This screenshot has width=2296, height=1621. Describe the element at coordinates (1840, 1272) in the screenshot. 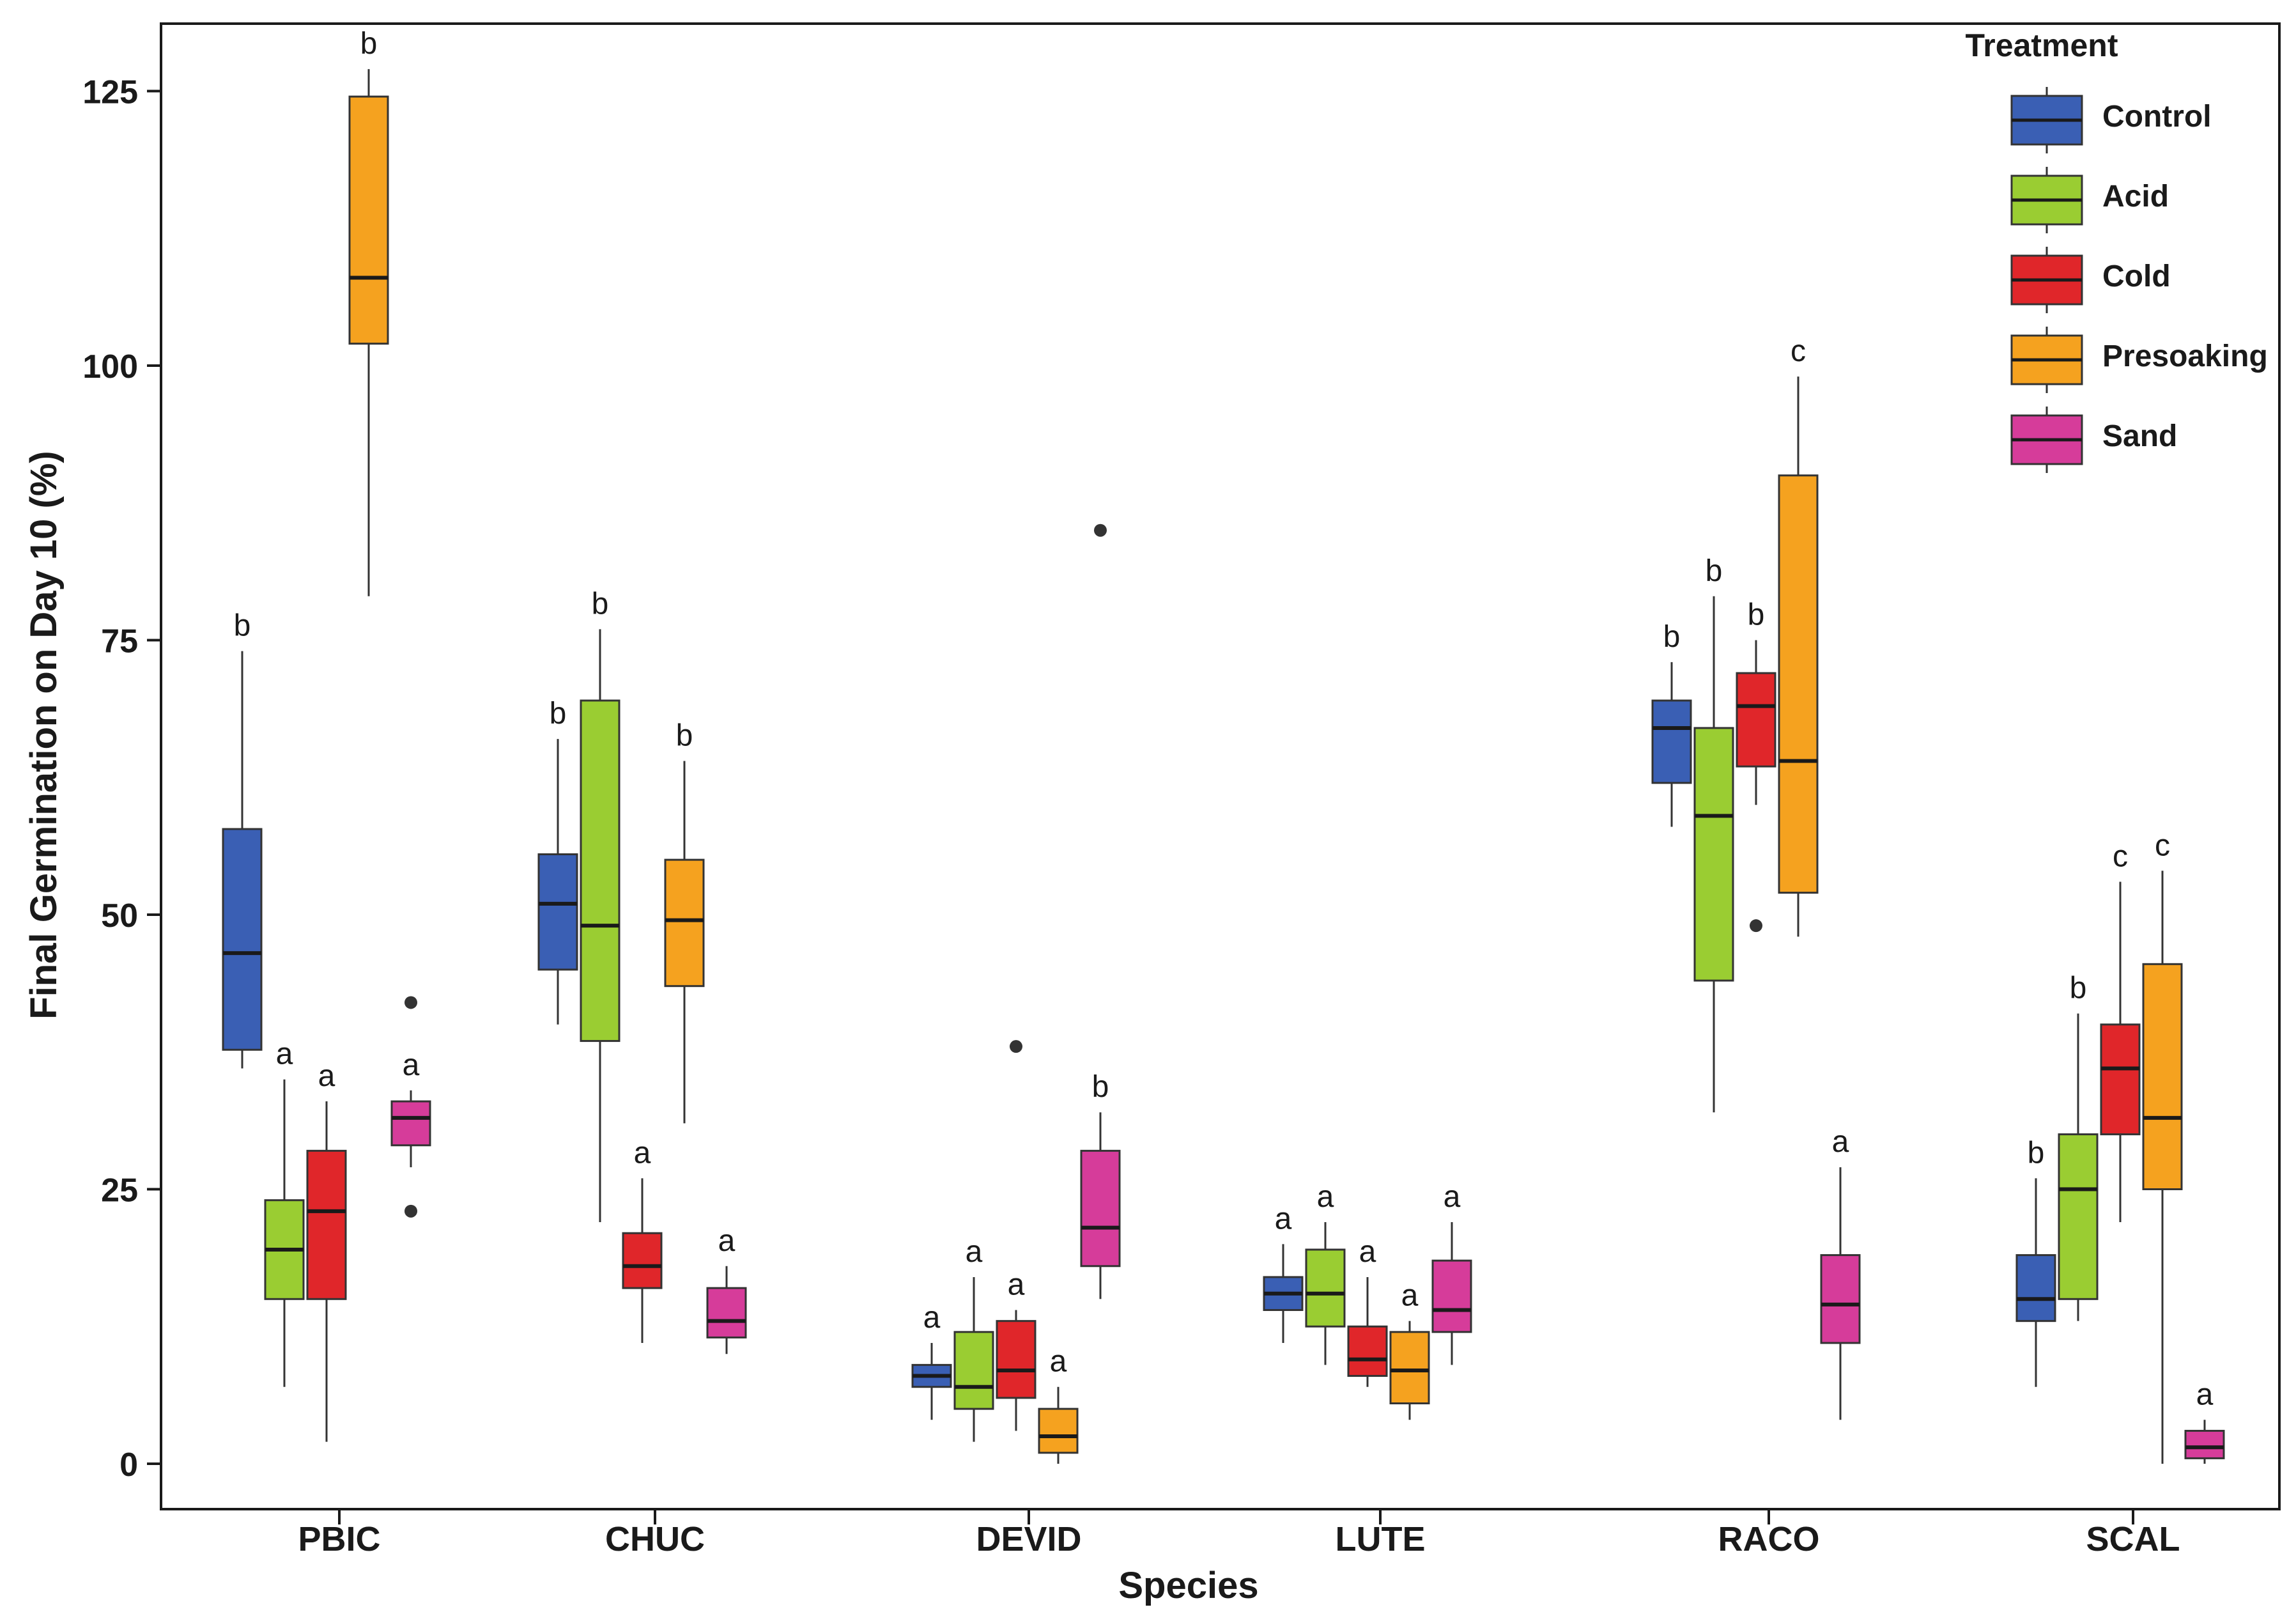

I see `box-group-sand-raco: a` at that location.